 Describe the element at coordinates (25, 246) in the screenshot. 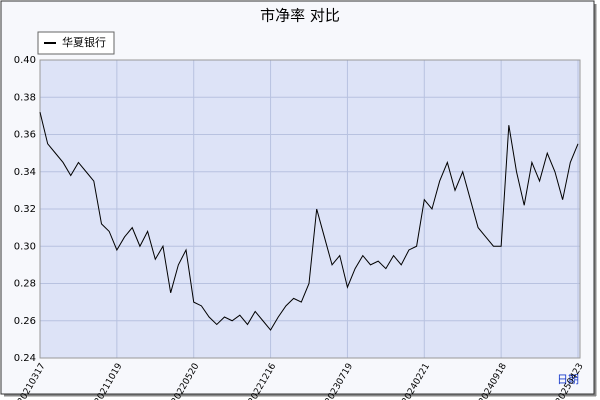

I see `y-tick-label: 0.30` at that location.